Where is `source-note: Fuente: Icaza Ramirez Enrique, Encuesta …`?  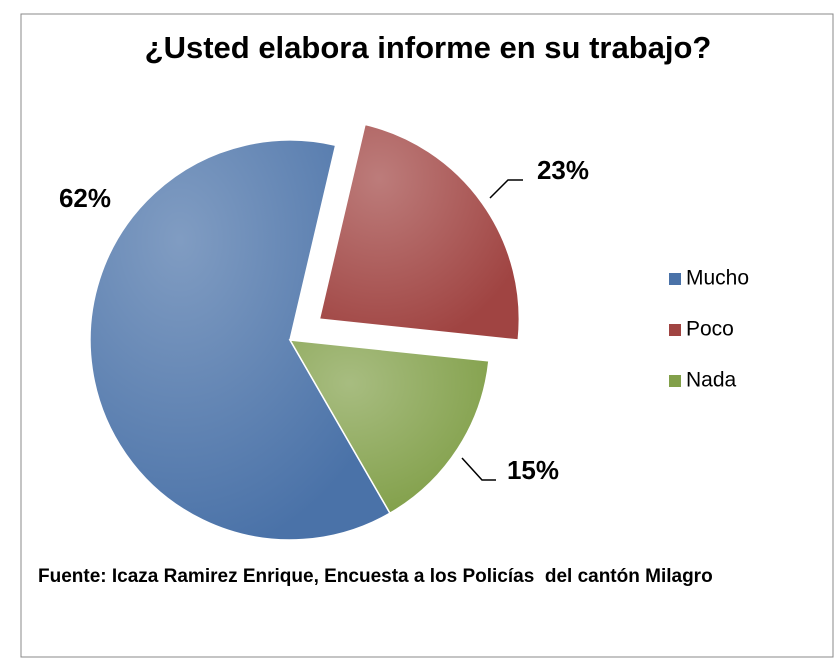
source-note: Fuente: Icaza Ramirez Enrique, Encuesta … is located at coordinates (375, 576).